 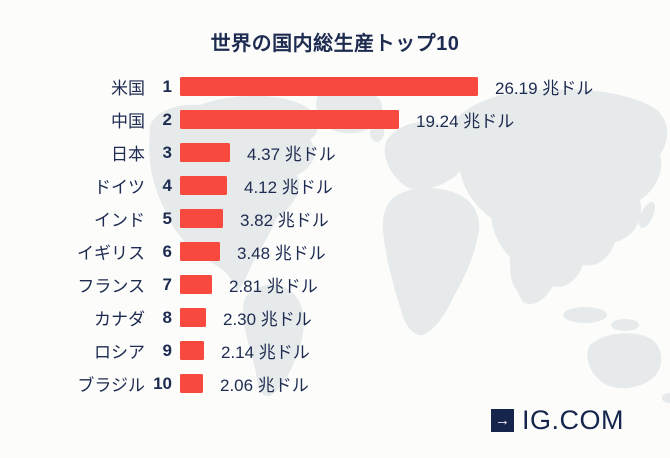 What do you see at coordinates (335, 383) in the screenshot?
I see `bar-chart-row: ブラジル 10 2.06 兆ドル` at bounding box center [335, 383].